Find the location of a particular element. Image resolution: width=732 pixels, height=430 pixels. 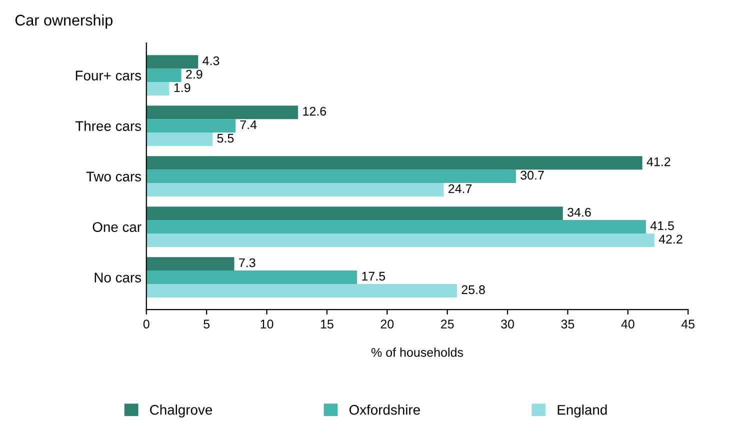

y-tick-label: Two cars is located at coordinates (114, 177).